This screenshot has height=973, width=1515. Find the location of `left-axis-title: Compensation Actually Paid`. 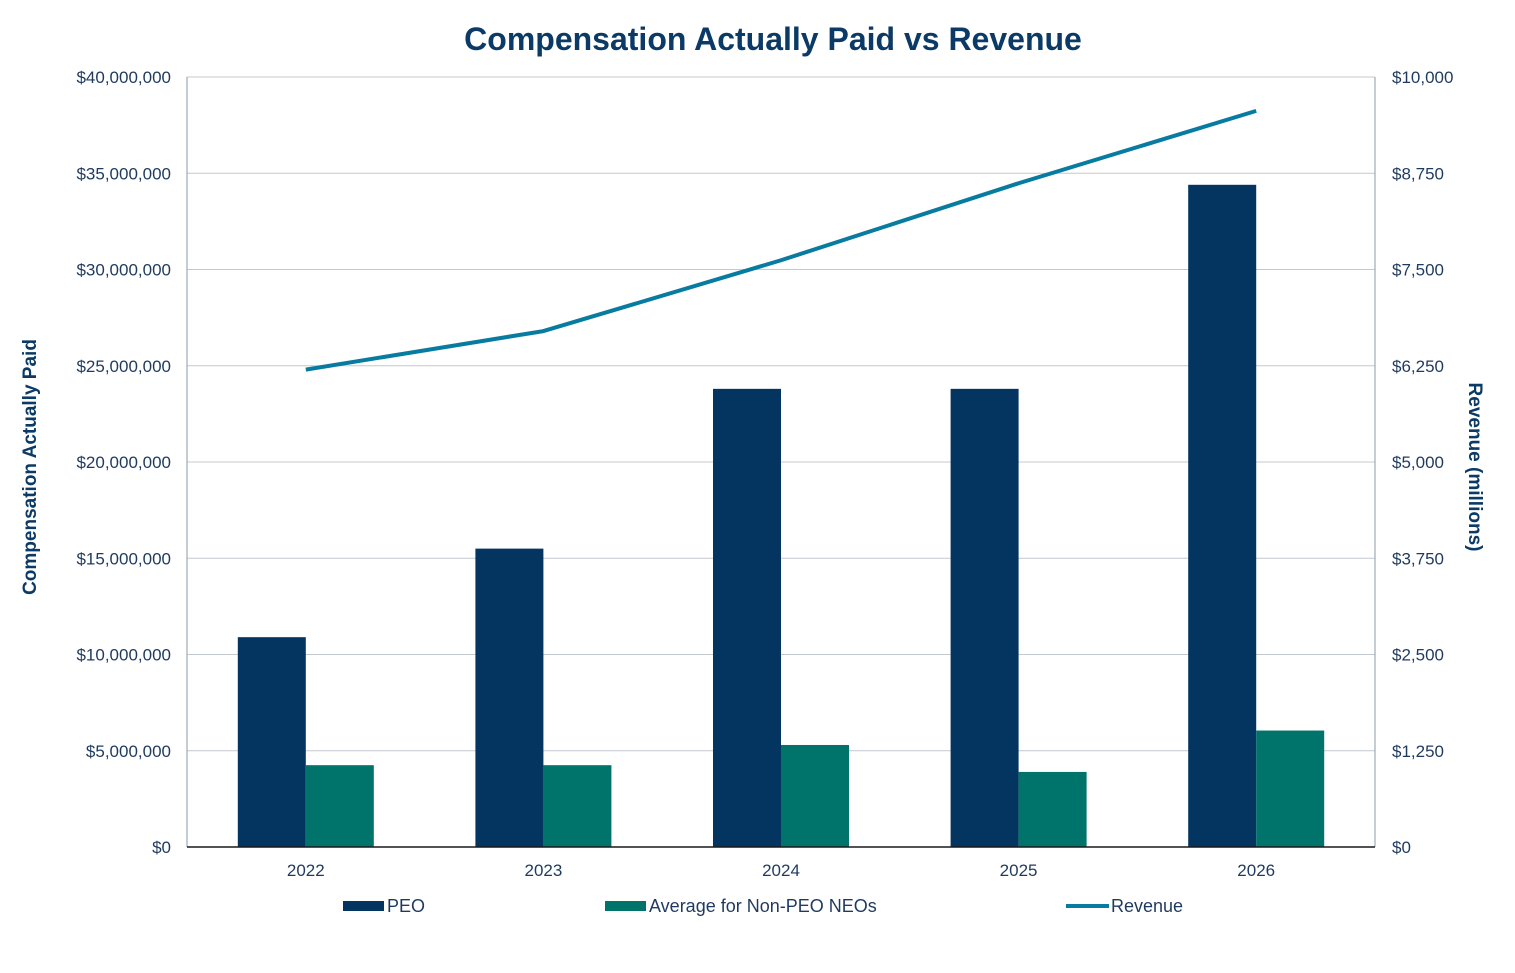

left-axis-title: Compensation Actually Paid is located at coordinates (30, 467).